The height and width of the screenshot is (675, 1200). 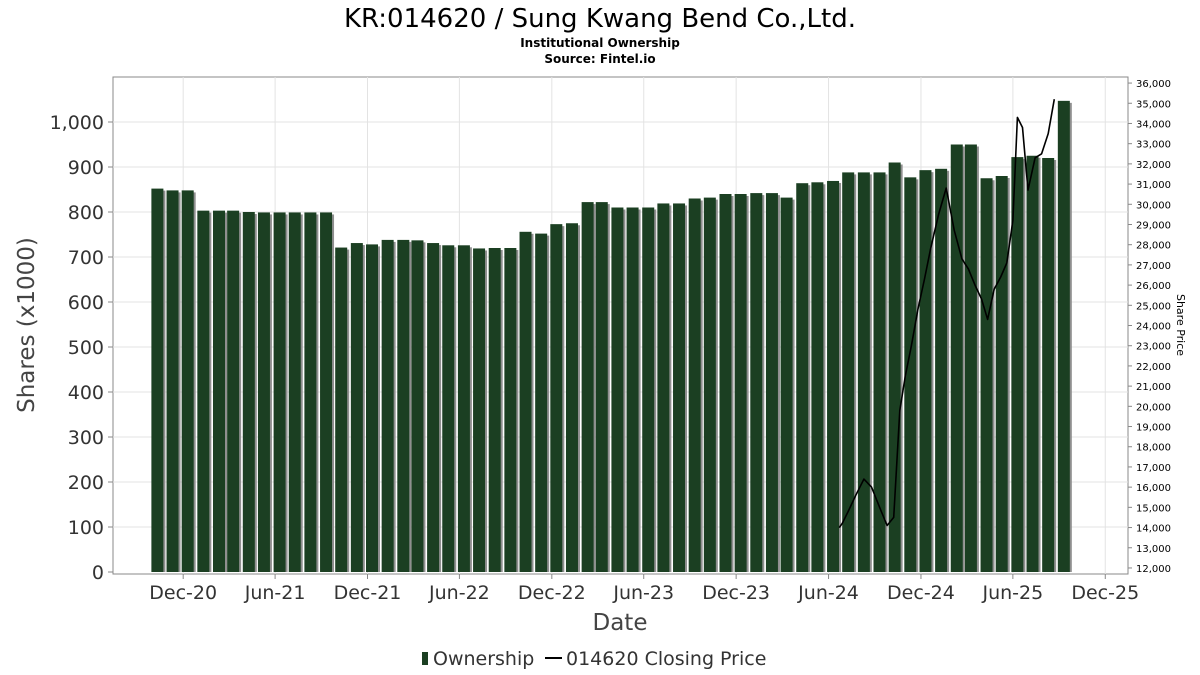 I want to click on y-right-tick-label: 15,000, so click(x=1153, y=508).